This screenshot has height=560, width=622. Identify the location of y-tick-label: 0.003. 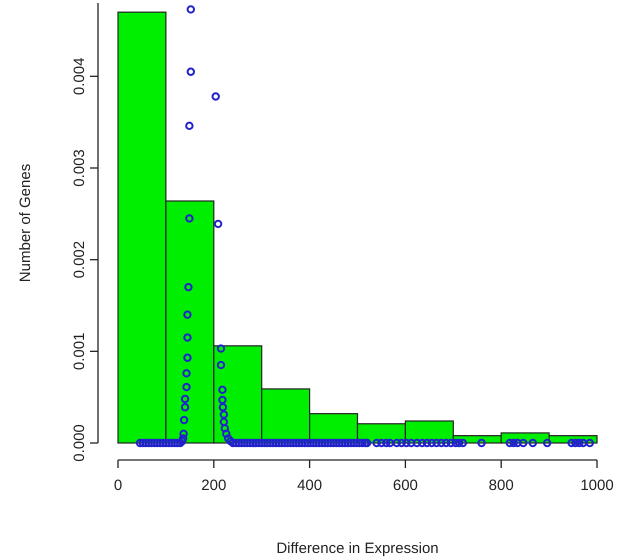
(79, 168).